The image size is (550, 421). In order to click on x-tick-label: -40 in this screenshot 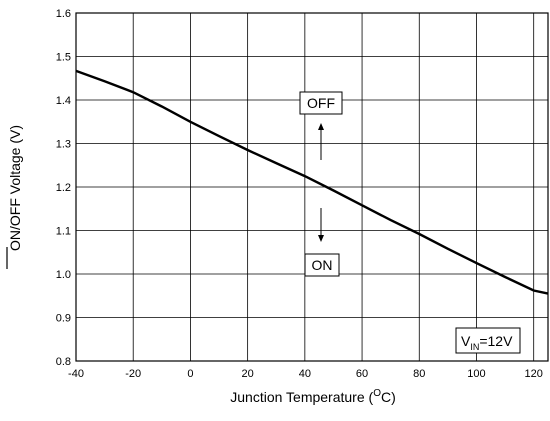, I will do `click(76, 374)`.